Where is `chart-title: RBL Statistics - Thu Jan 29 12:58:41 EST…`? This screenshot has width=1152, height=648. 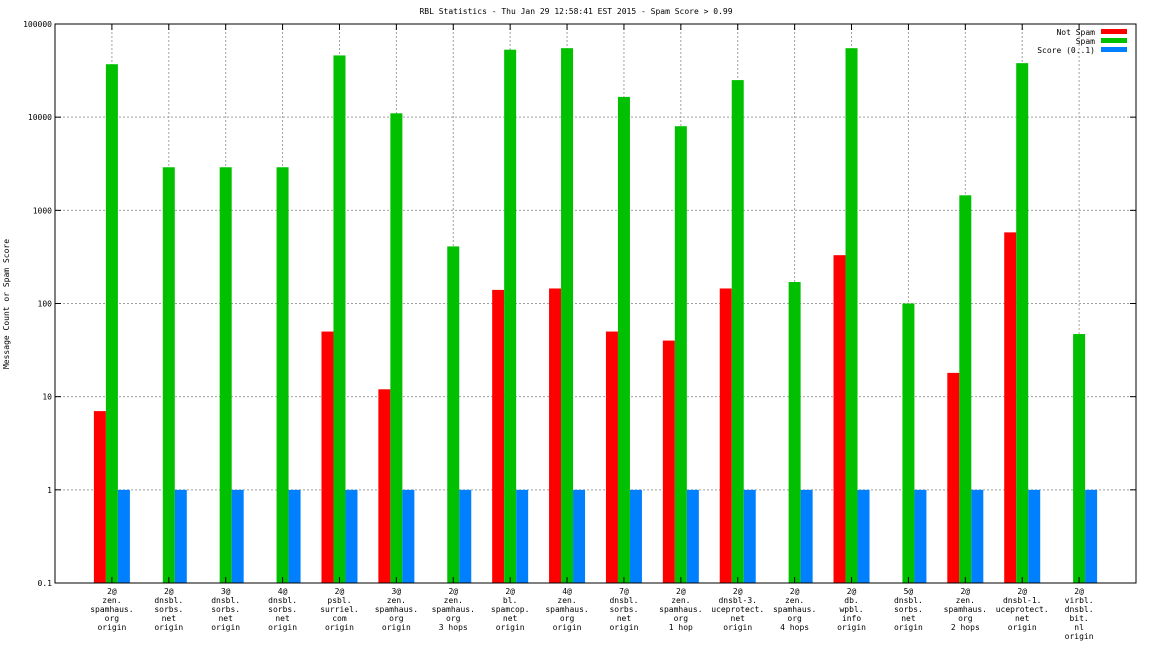
chart-title: RBL Statistics - Thu Jan 29 12:58:41 EST… is located at coordinates (575, 11).